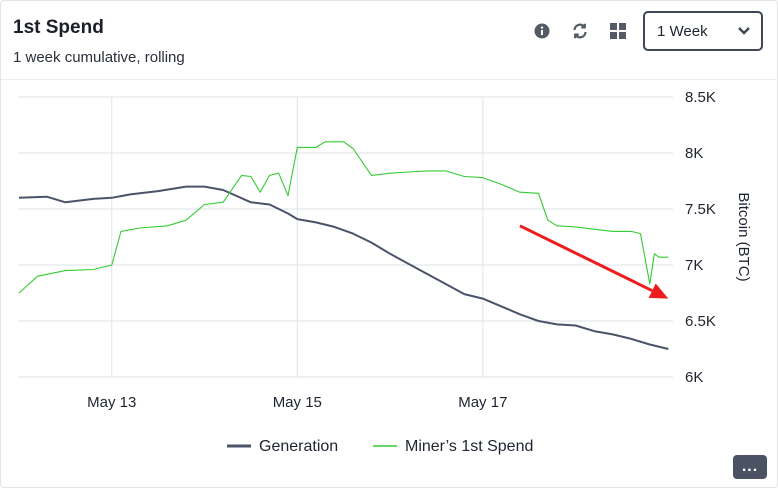 This screenshot has height=488, width=778. Describe the element at coordinates (658, 291) in the screenshot. I see `annotation-arrow-head` at that location.